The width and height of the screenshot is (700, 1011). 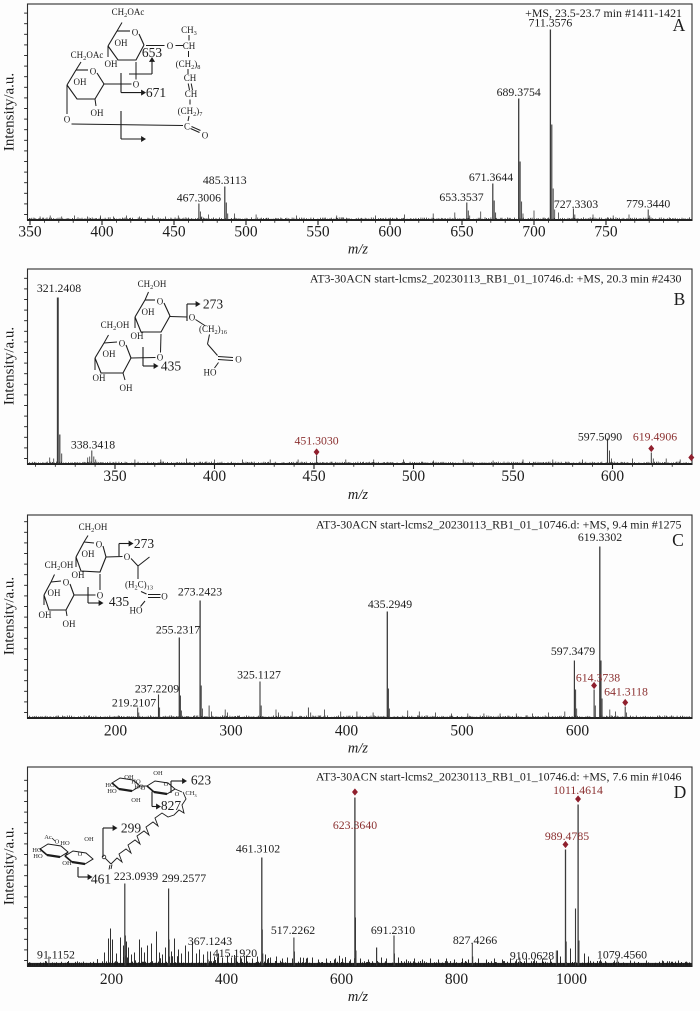 What do you see at coordinates (213, 304) in the screenshot?
I see `svg-text: 273` at bounding box center [213, 304].